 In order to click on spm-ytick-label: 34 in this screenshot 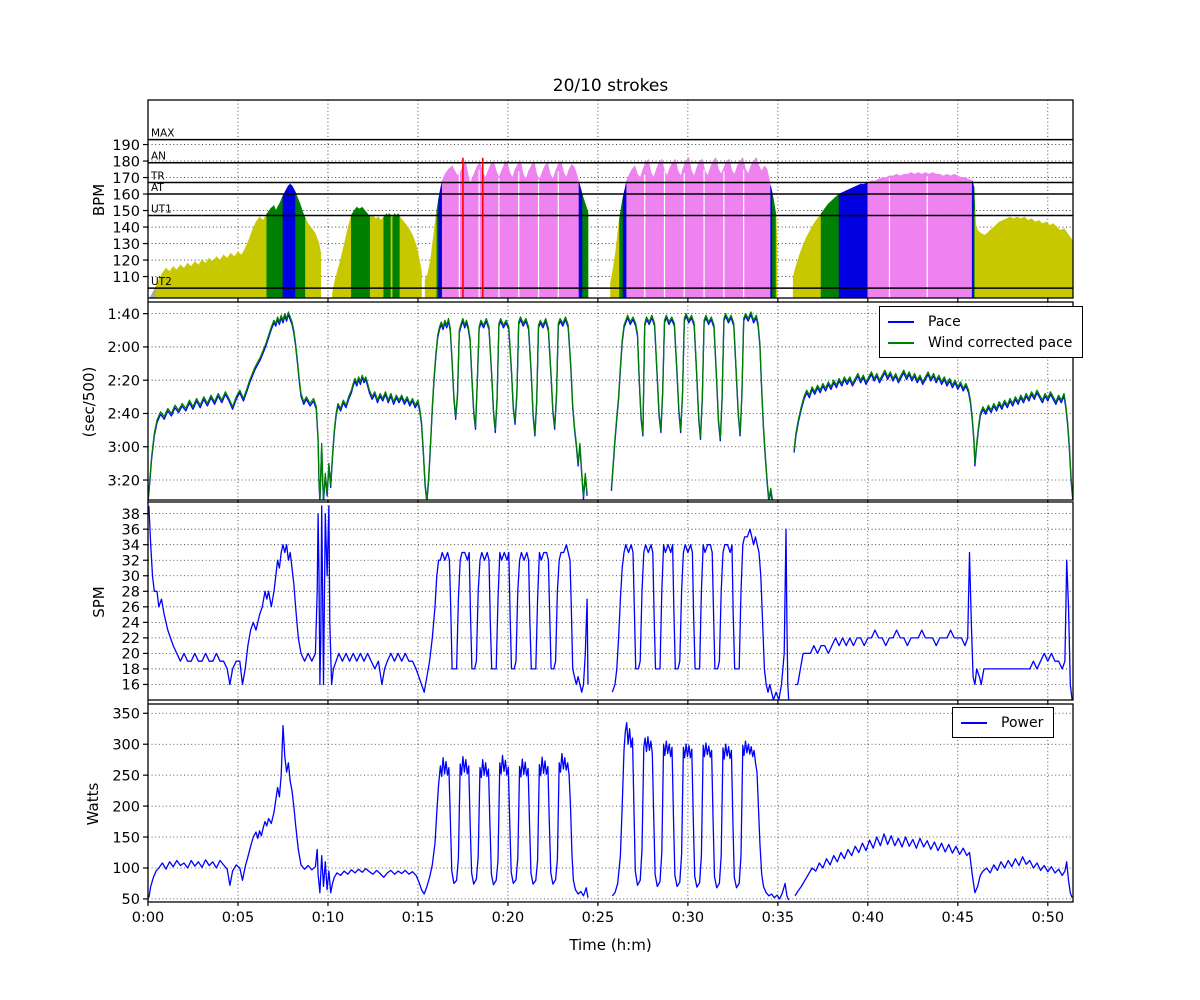, I will do `click(131, 546)`.